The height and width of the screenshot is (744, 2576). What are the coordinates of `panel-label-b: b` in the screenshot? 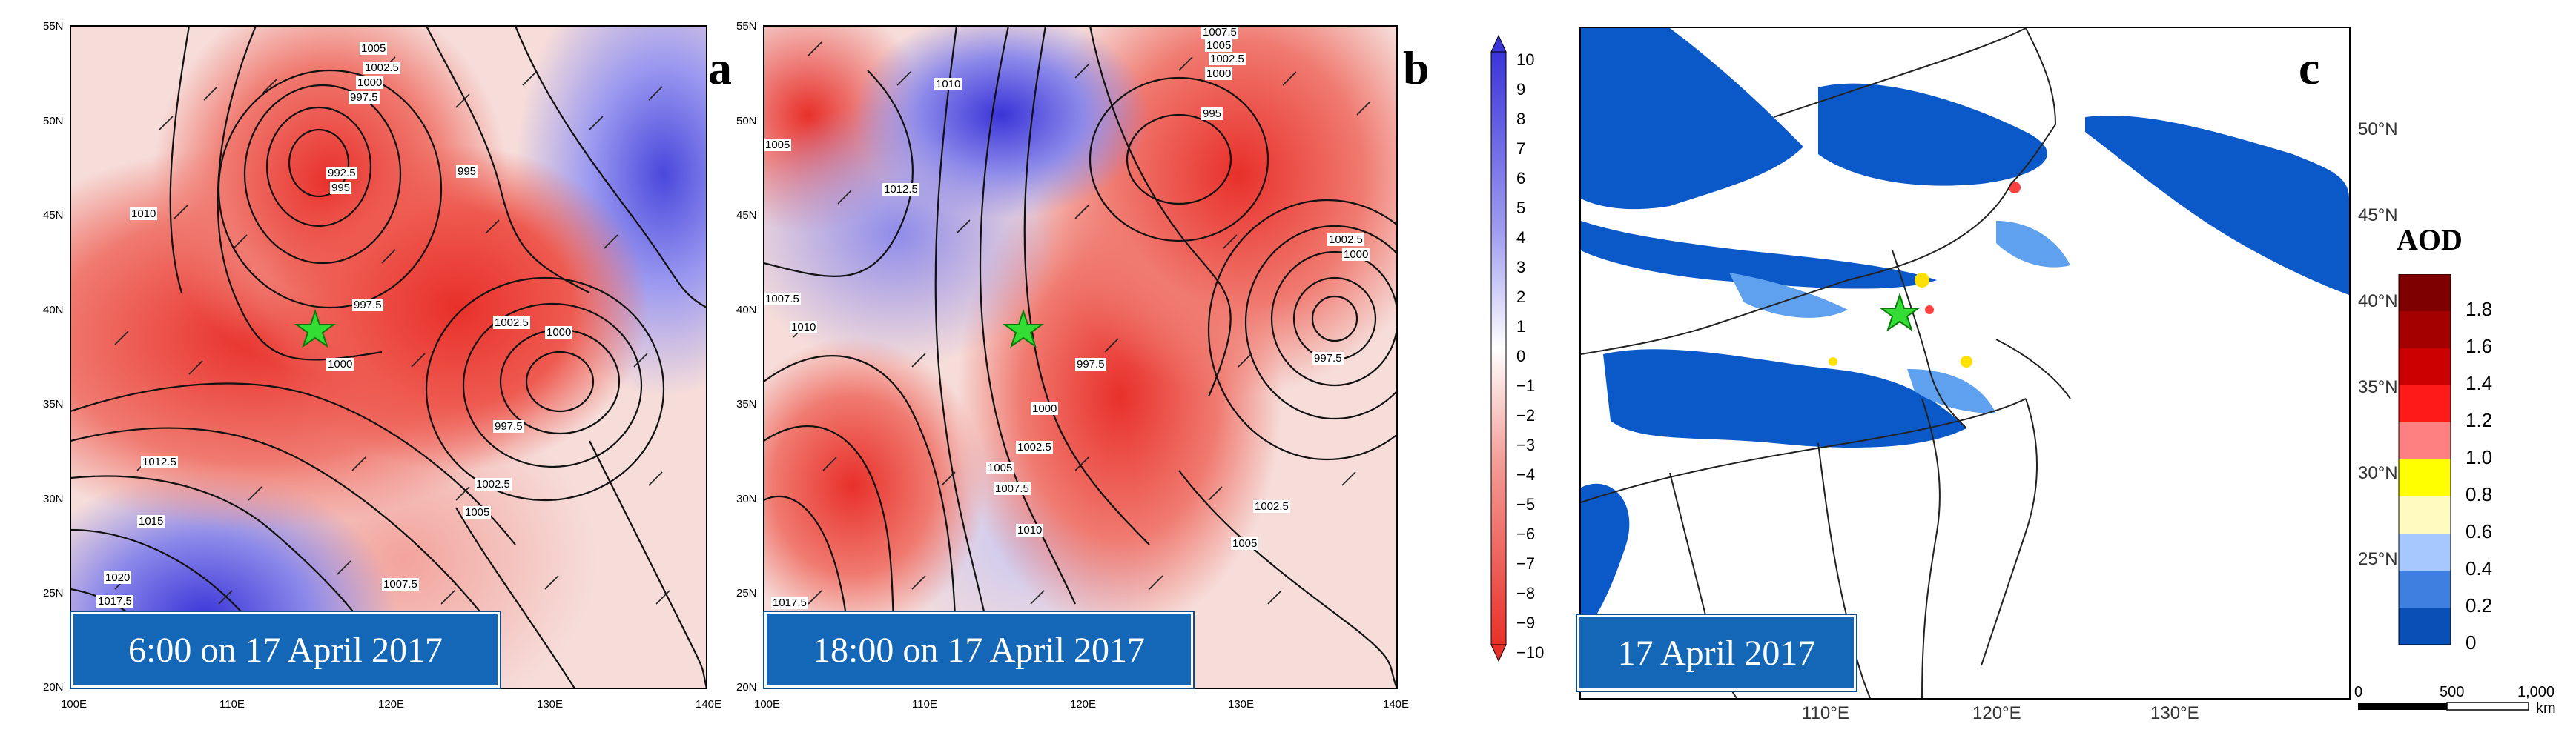 It's located at (1416, 67).